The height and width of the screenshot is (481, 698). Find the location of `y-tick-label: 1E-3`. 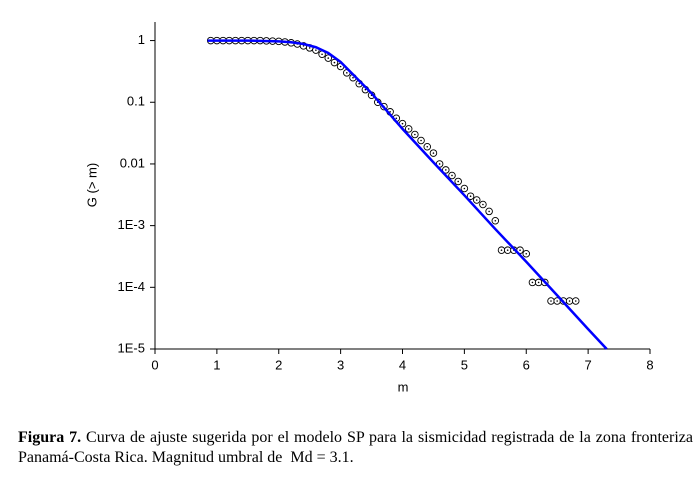

y-tick-label: 1E-3 is located at coordinates (131, 224).